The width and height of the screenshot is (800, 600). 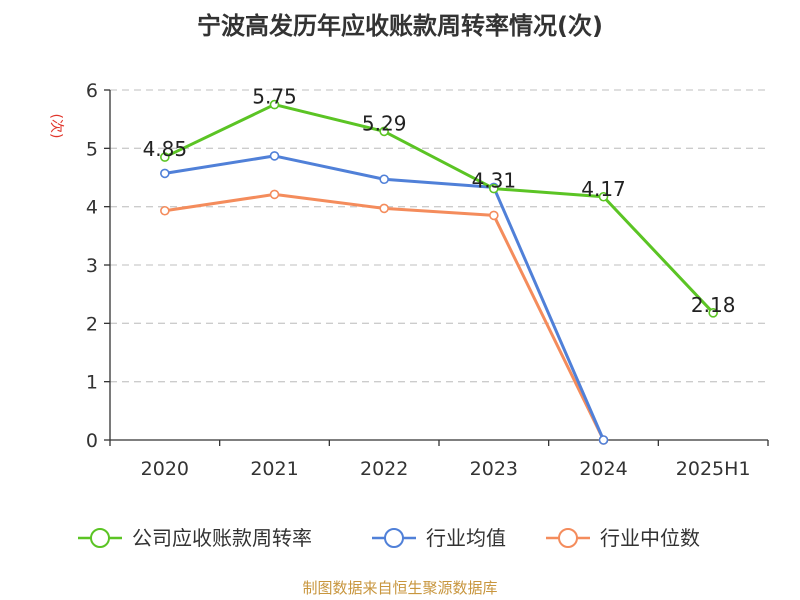 I want to click on data-label-2025H1: 2.18, so click(x=713, y=305).